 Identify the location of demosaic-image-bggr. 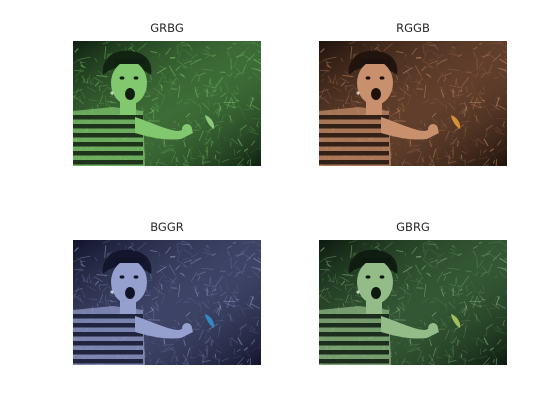
(167, 302).